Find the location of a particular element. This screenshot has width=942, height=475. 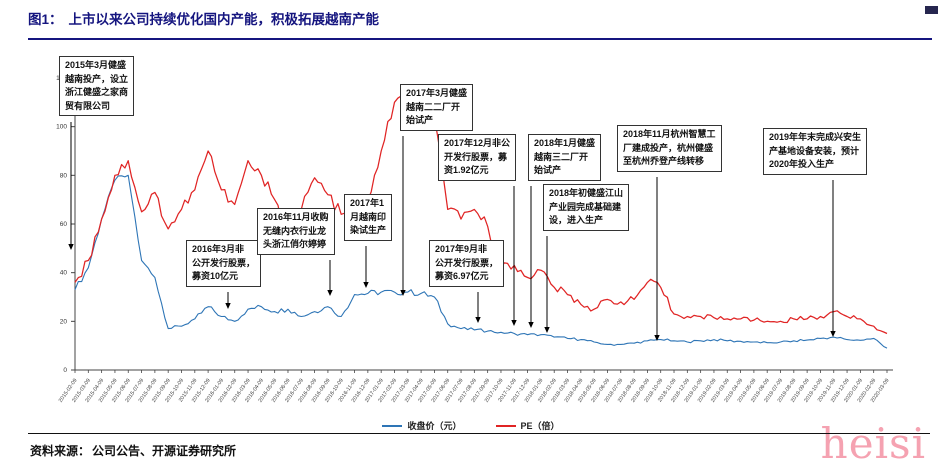

legend-item-pe: PE（倍） is located at coordinates (527, 425).